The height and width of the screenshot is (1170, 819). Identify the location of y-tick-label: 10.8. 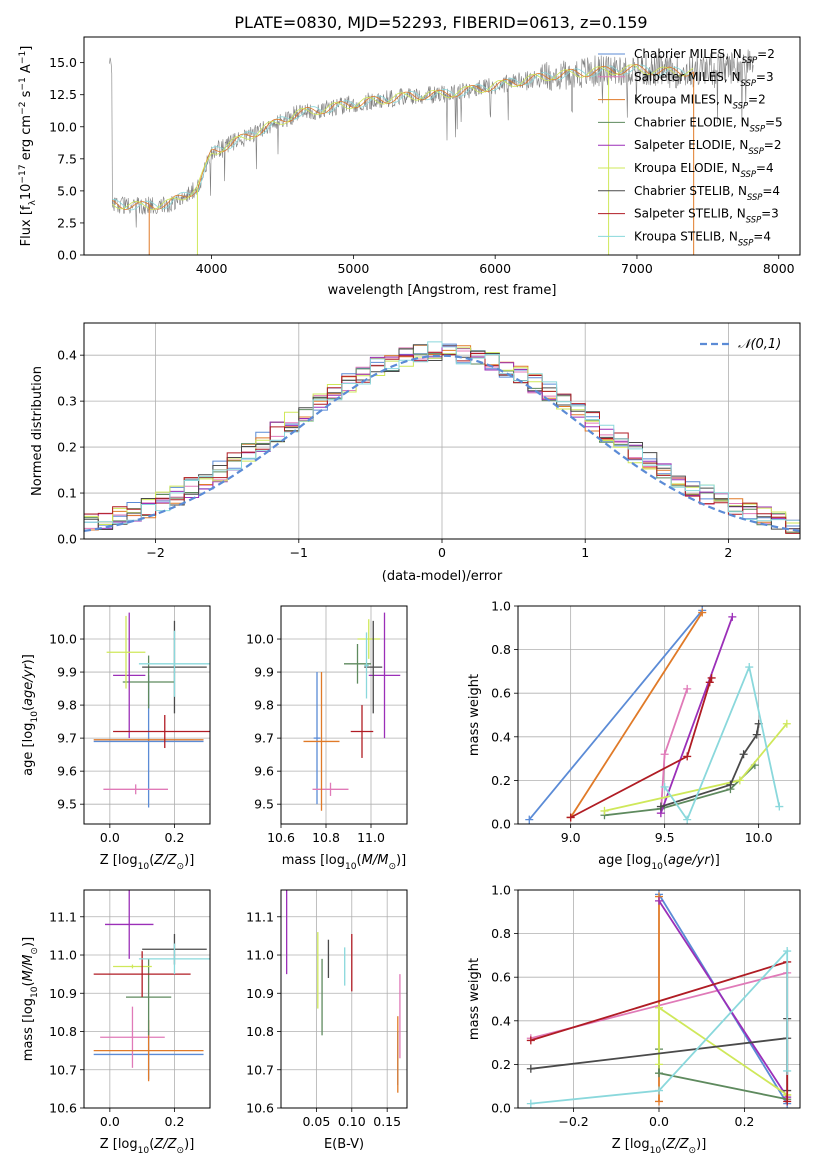
(63, 1031).